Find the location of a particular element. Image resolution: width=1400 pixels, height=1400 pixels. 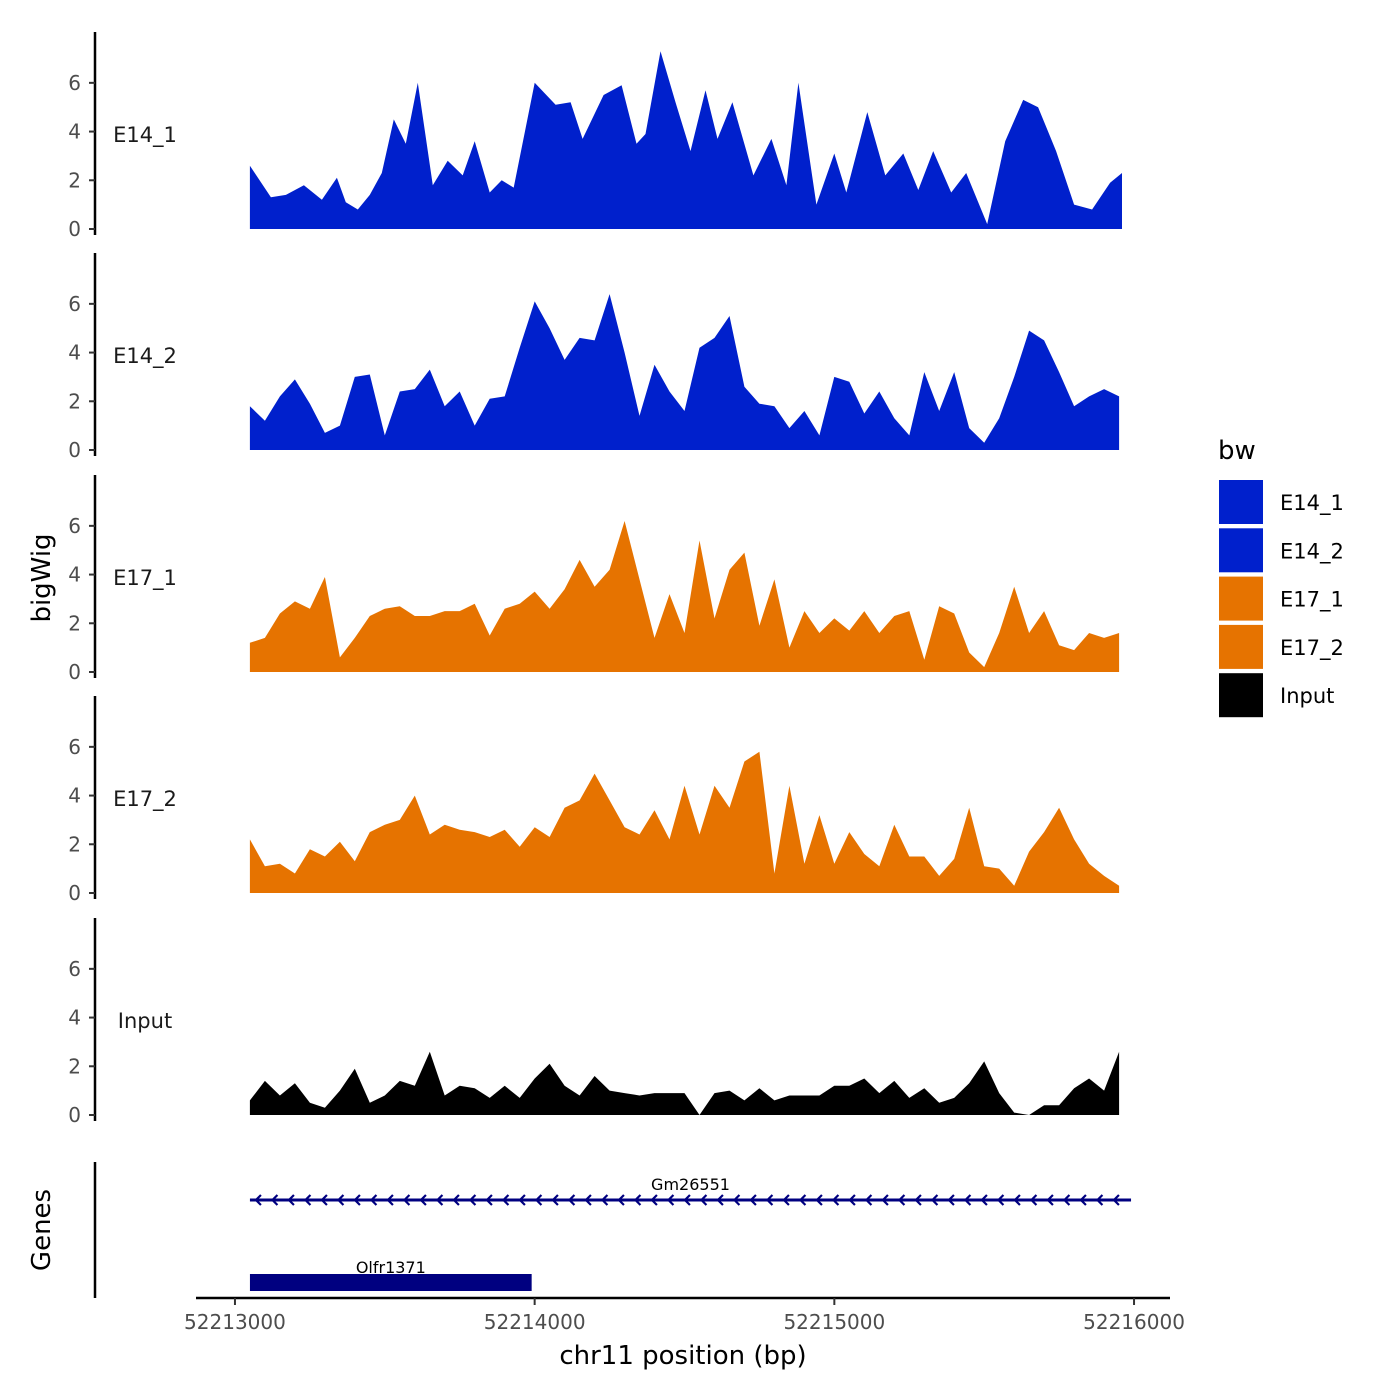

legend-item: Input is located at coordinates (1276, 695).